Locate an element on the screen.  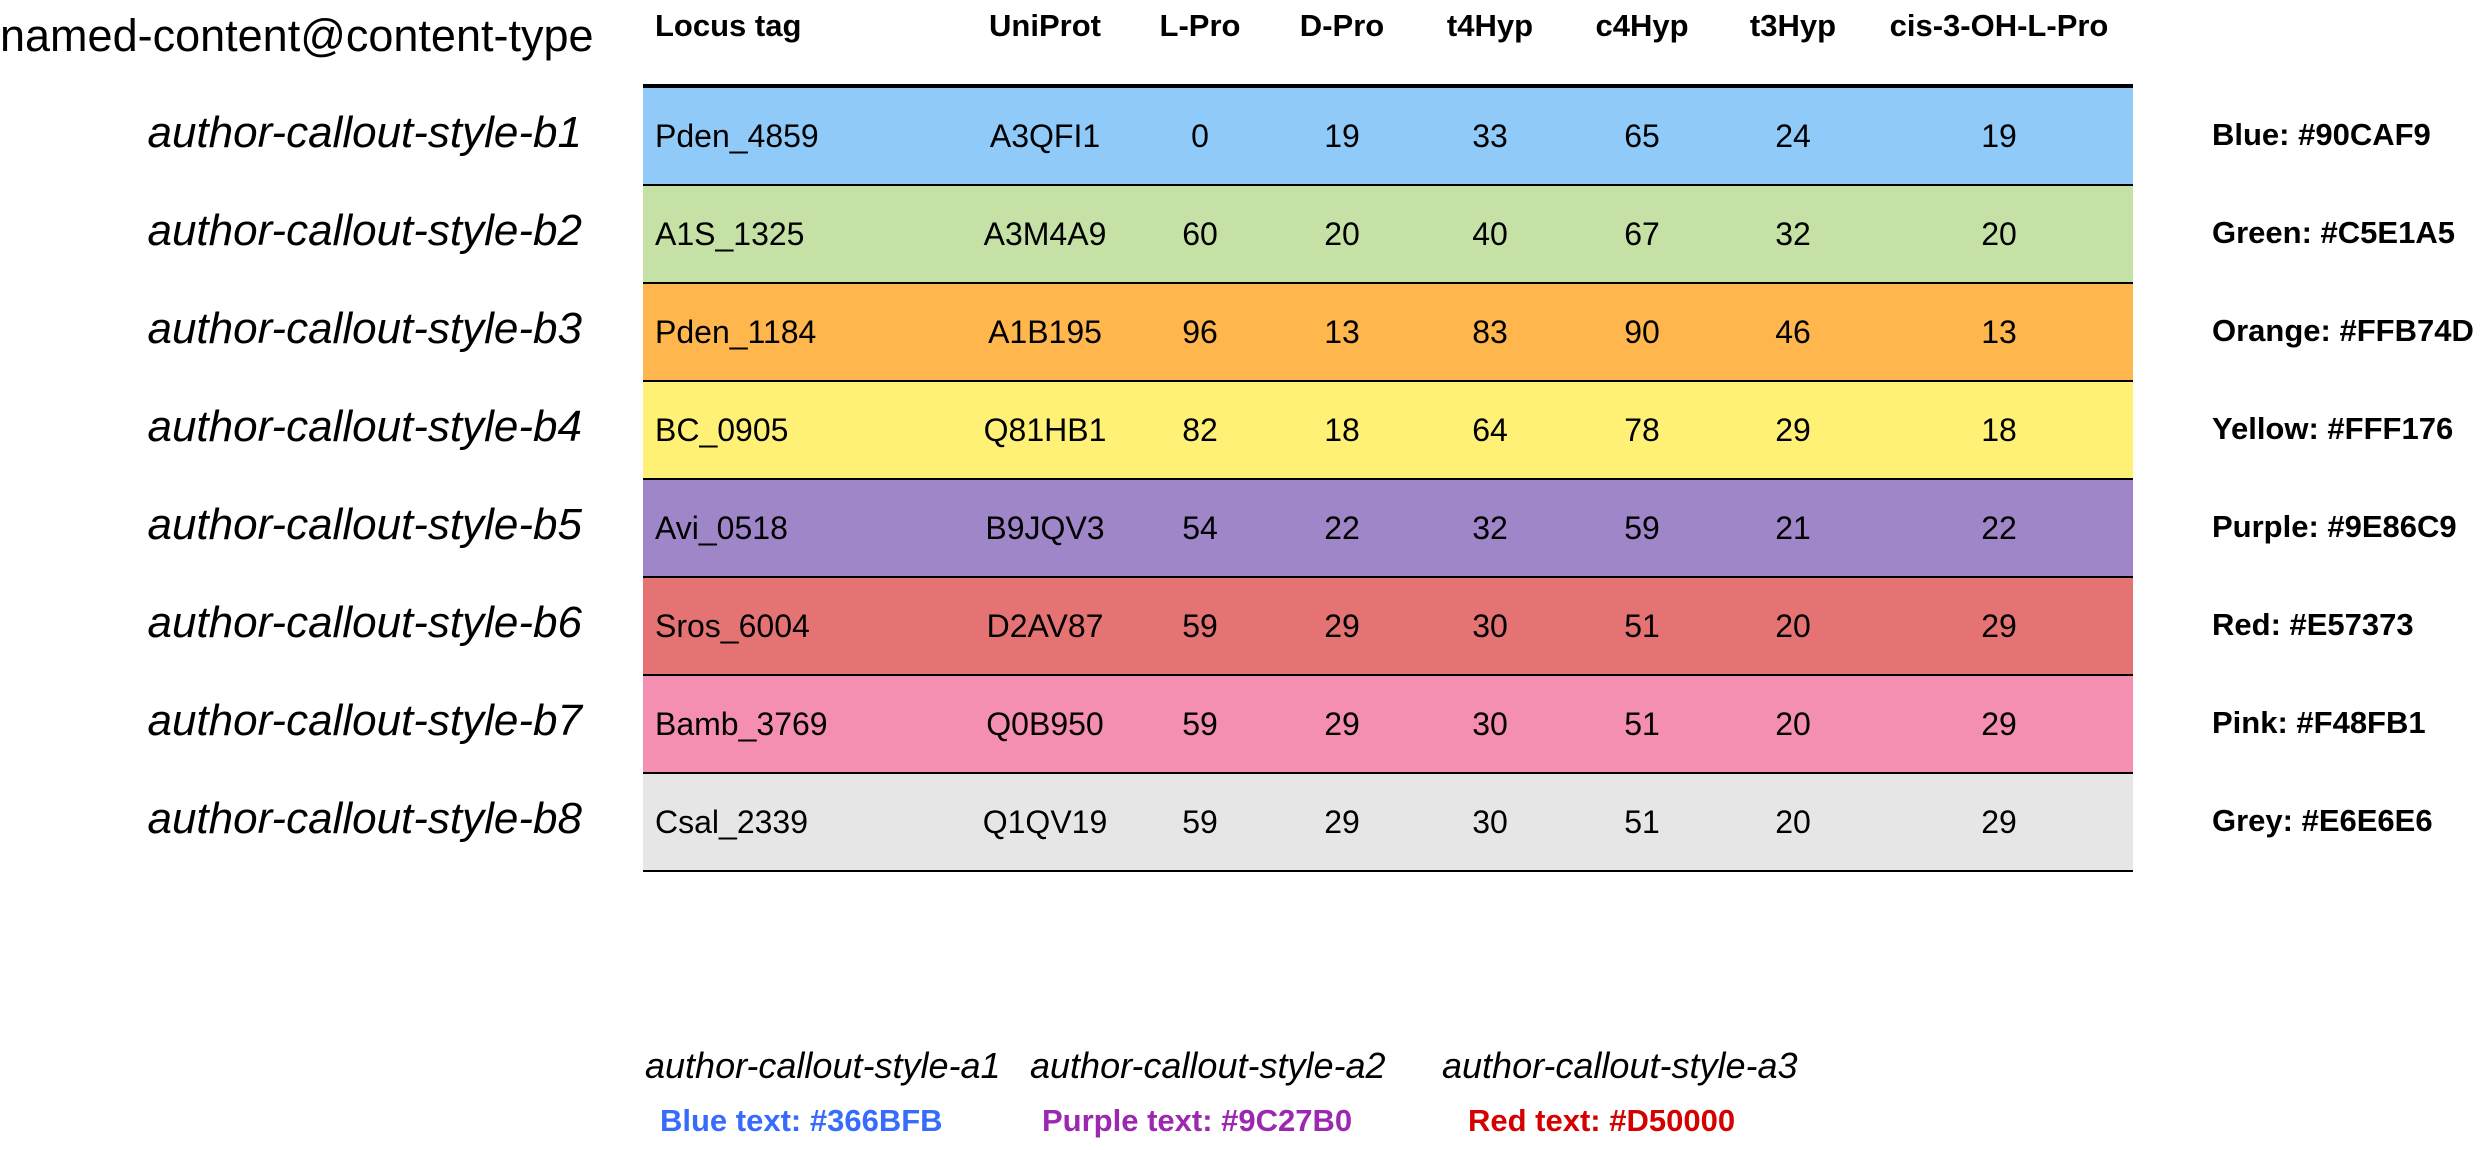
table-cell: 67 is located at coordinates (1642, 234).